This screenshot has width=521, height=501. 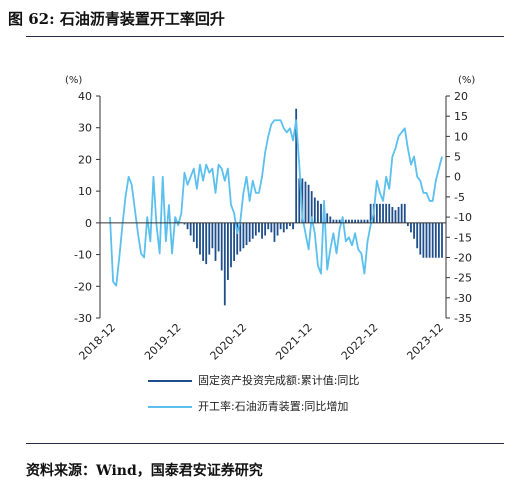 What do you see at coordinates (463, 298) in the screenshot?
I see `right-tick-label: -30` at bounding box center [463, 298].